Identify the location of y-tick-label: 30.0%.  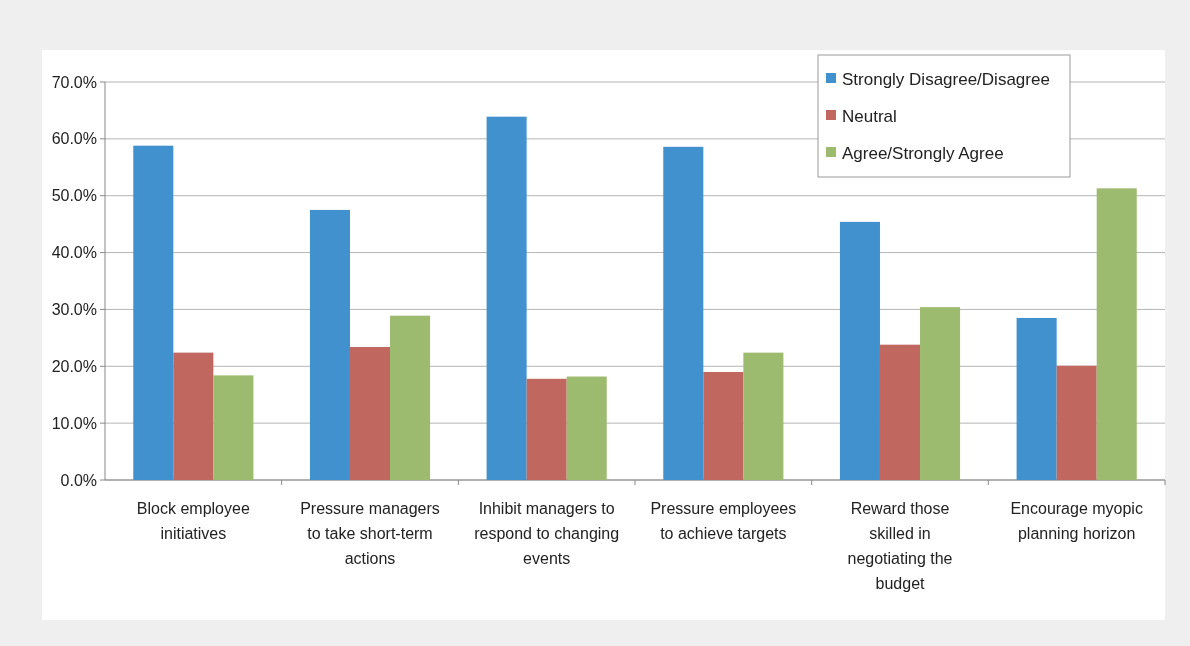
(74, 310).